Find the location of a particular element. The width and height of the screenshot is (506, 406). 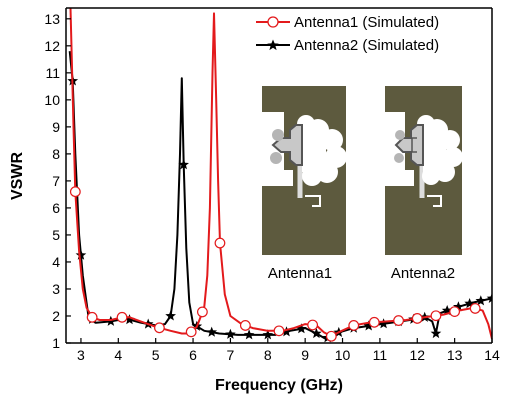

x-tick-label: 8 is located at coordinates (268, 355).